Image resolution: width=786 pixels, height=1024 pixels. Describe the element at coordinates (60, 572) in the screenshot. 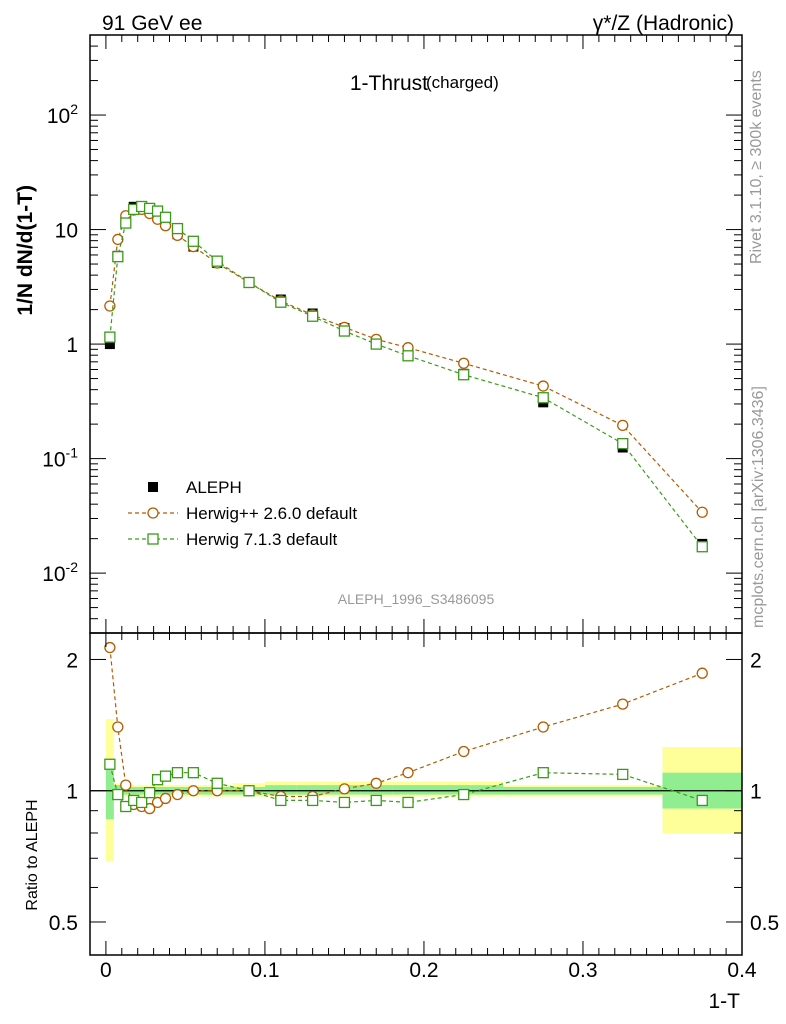

I see `y-tick-label: 10⁻²` at that location.